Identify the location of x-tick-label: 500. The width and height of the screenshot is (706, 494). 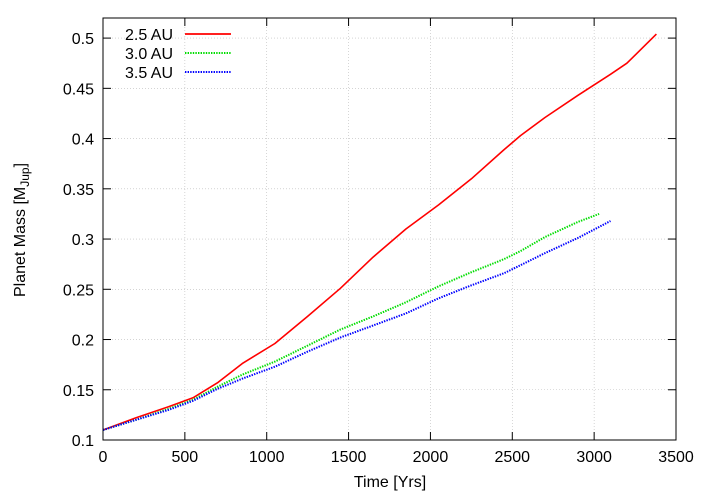
(185, 457).